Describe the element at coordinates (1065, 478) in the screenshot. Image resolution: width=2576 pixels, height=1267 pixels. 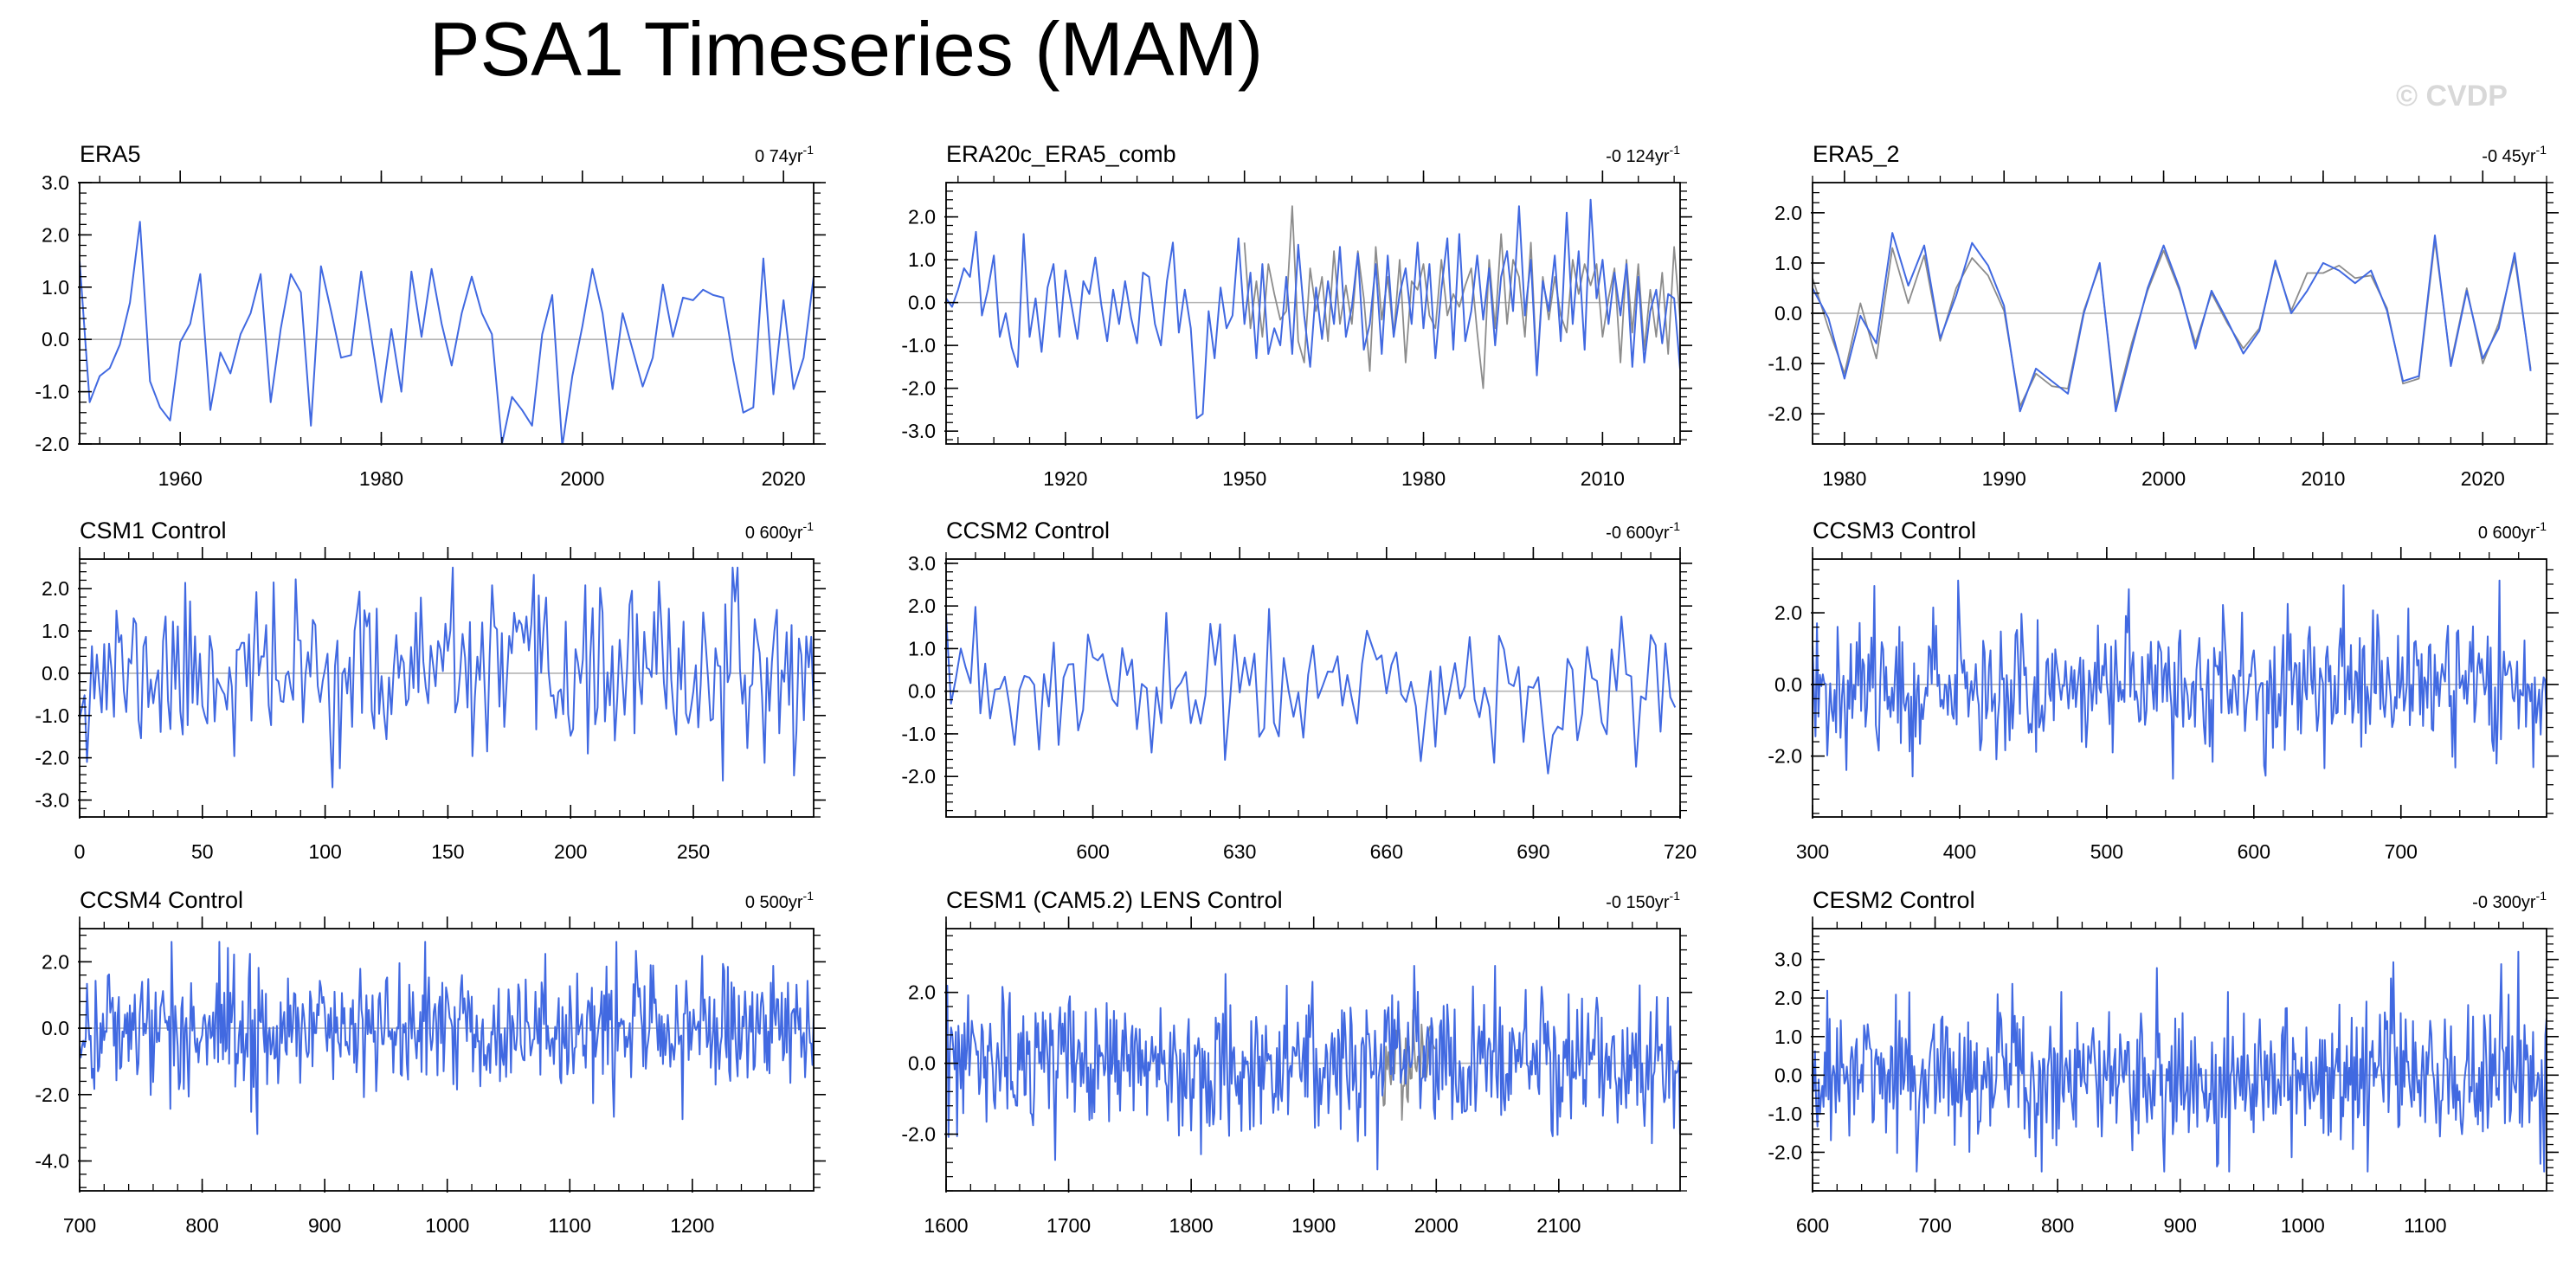
I see `x-tick-label: 1920` at that location.